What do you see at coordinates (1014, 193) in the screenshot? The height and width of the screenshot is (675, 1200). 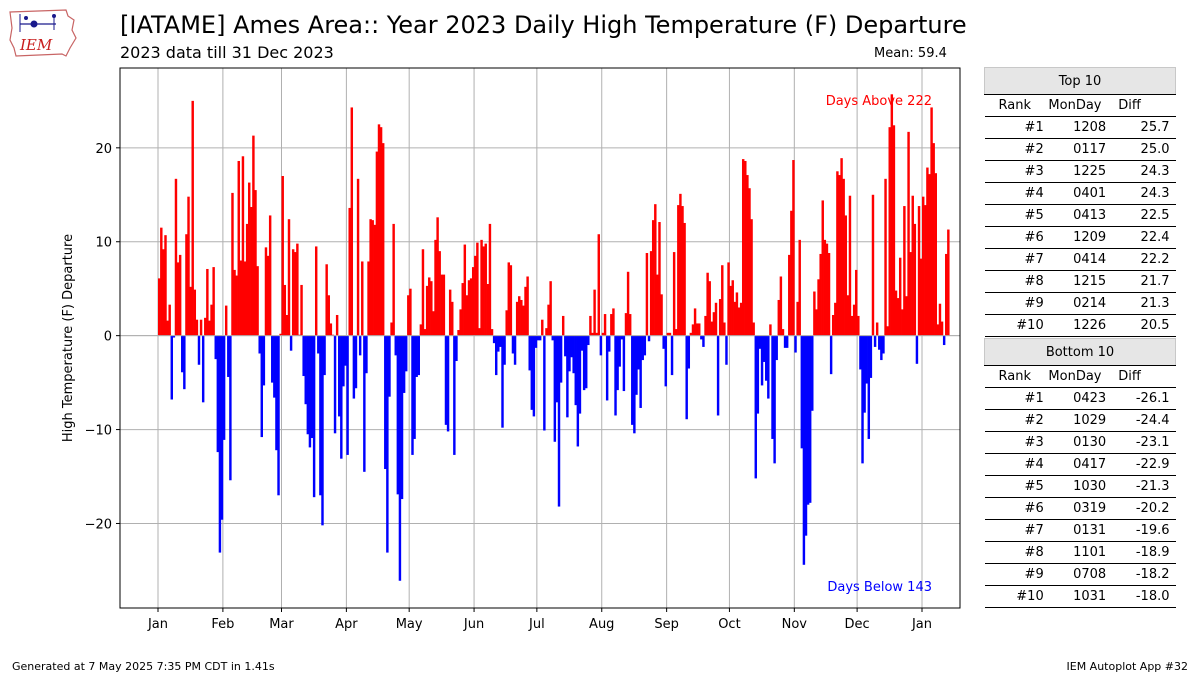 I see `rank-cell: #4` at bounding box center [1014, 193].